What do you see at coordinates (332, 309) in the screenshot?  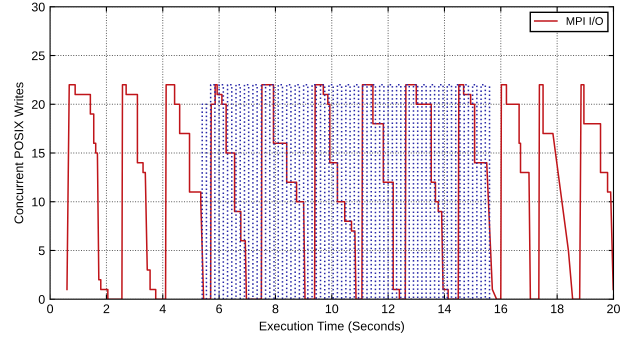 I see `x-tick-label: 10` at bounding box center [332, 309].